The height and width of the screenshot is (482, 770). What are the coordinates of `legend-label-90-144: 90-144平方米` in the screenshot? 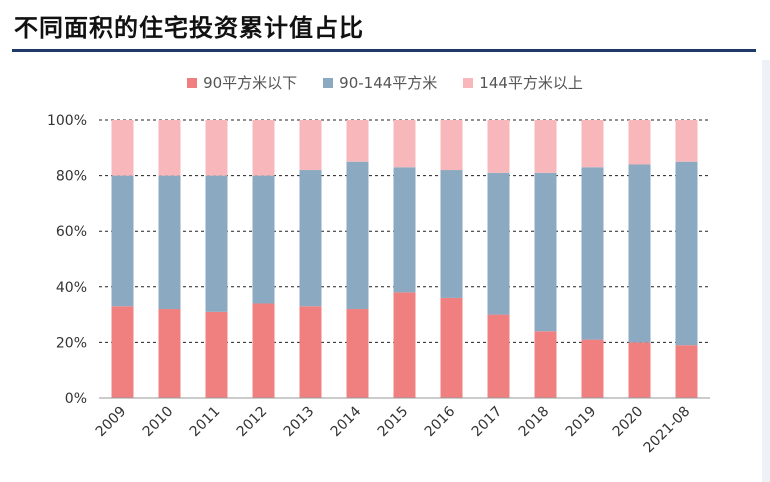 It's located at (388, 83).